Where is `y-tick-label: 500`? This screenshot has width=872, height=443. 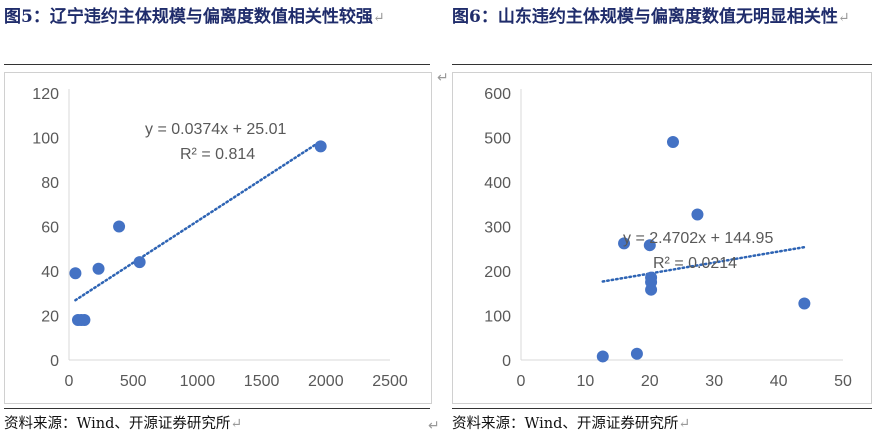 y-tick-label: 500 is located at coordinates (497, 139).